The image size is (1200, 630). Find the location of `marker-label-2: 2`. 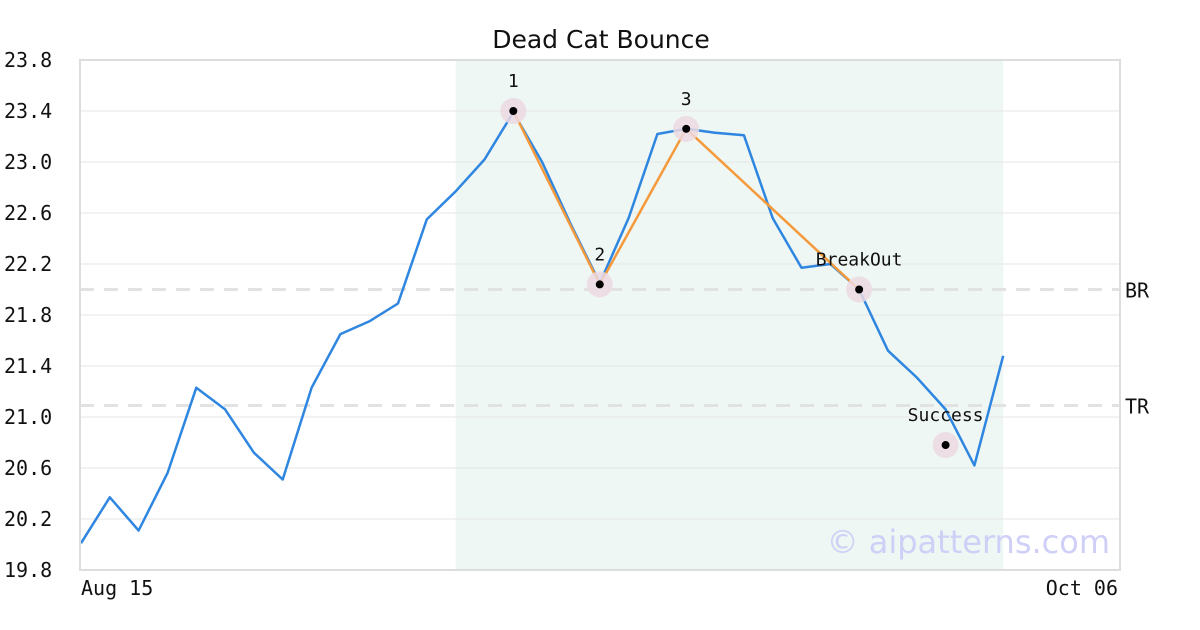

marker-label-2: 2 is located at coordinates (599, 254).